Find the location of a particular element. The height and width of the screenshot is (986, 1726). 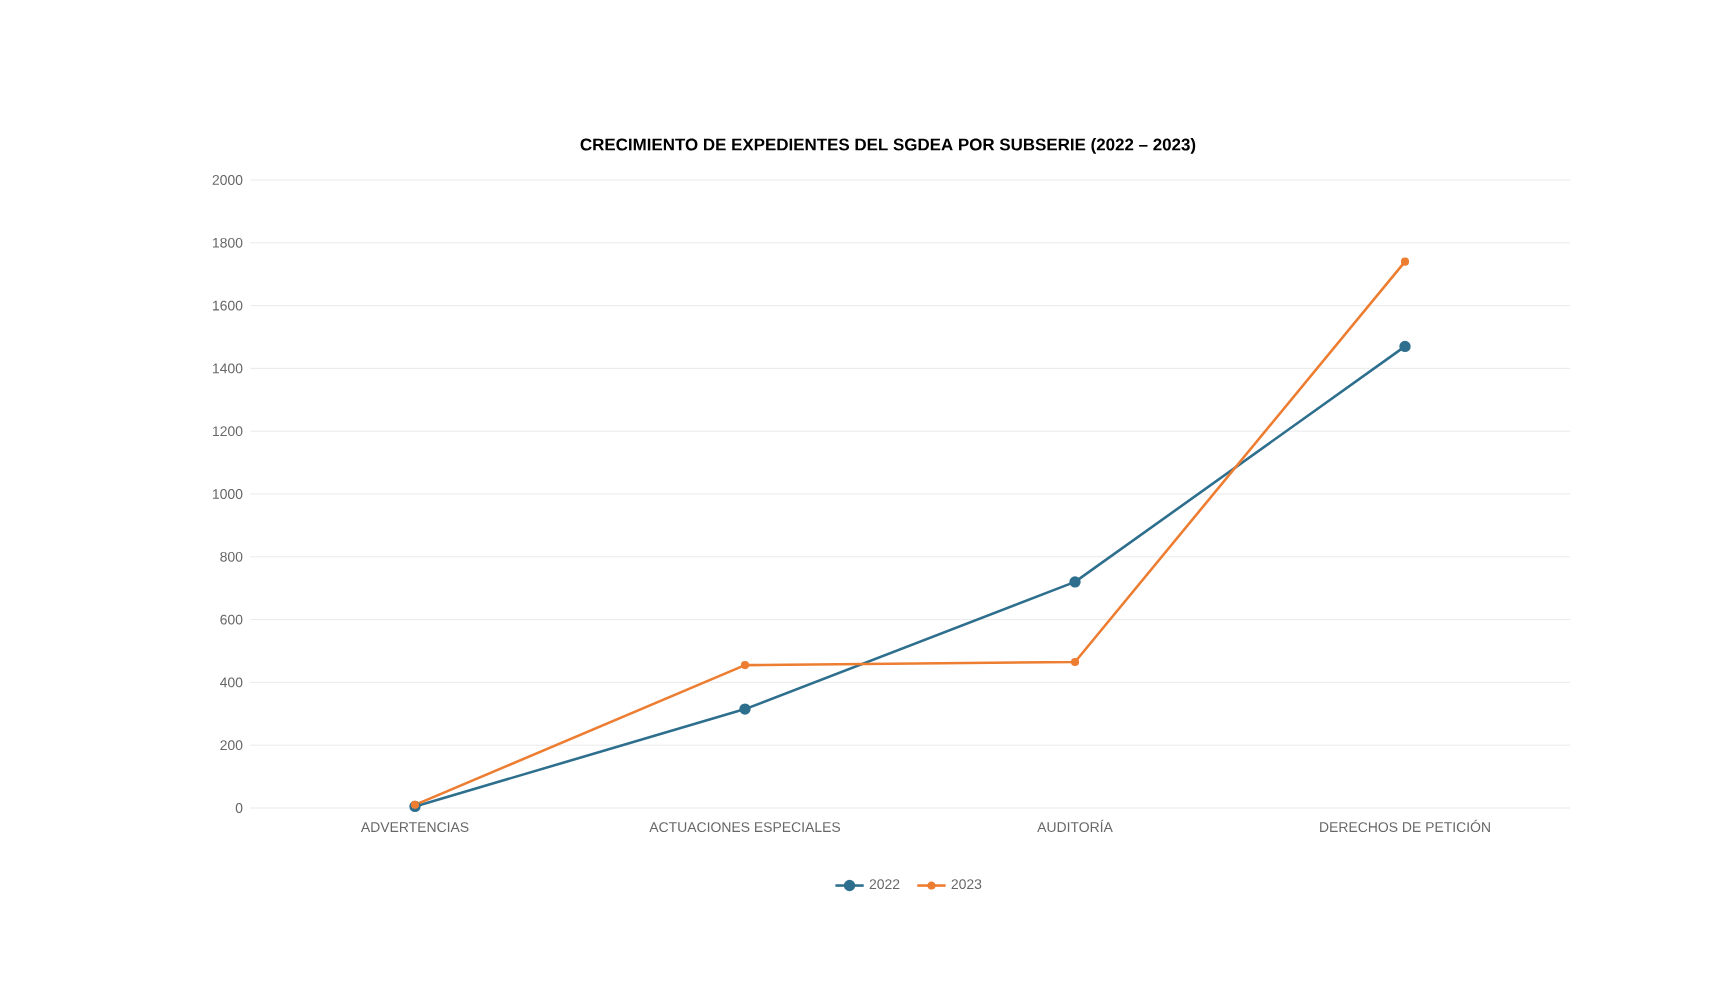

chart-title: CRECIMIENTO DE EXPEDIENTES DEL SGDEA POR SUBSERIE (2022 – 2023) is located at coordinates (888, 146).